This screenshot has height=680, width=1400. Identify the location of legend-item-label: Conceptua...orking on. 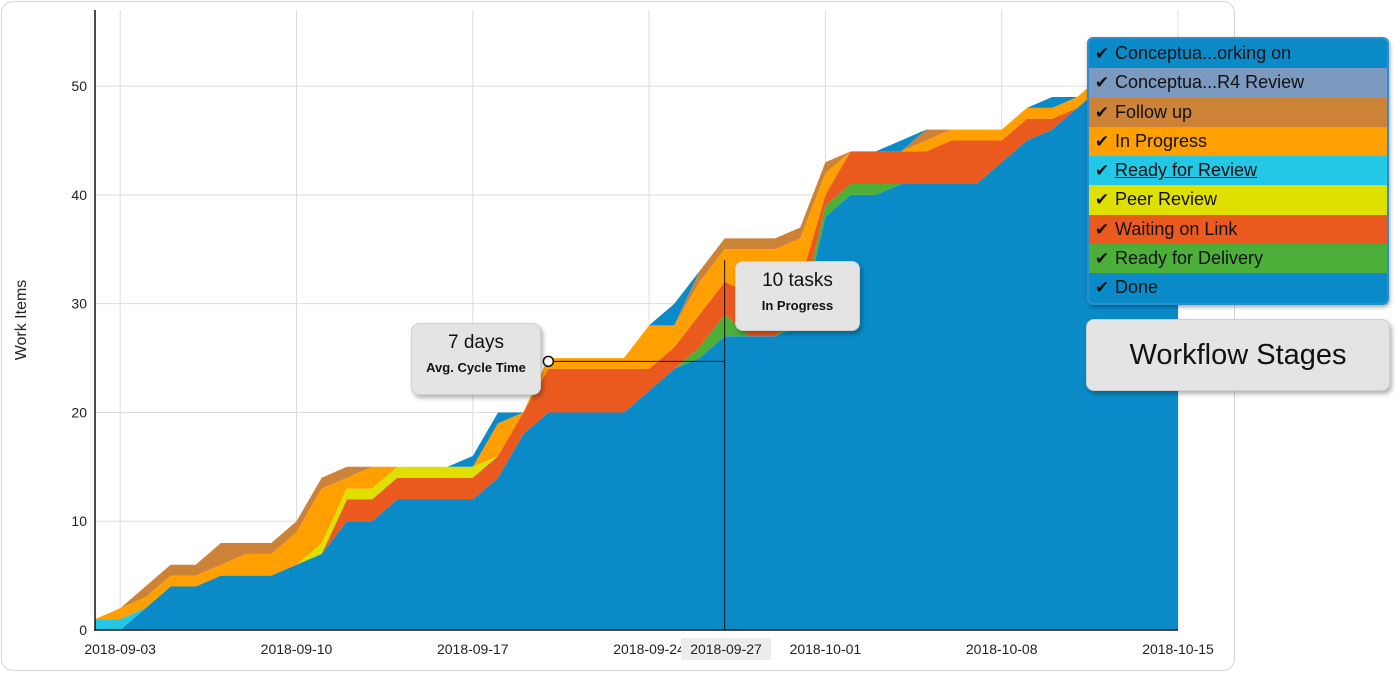
(1203, 53).